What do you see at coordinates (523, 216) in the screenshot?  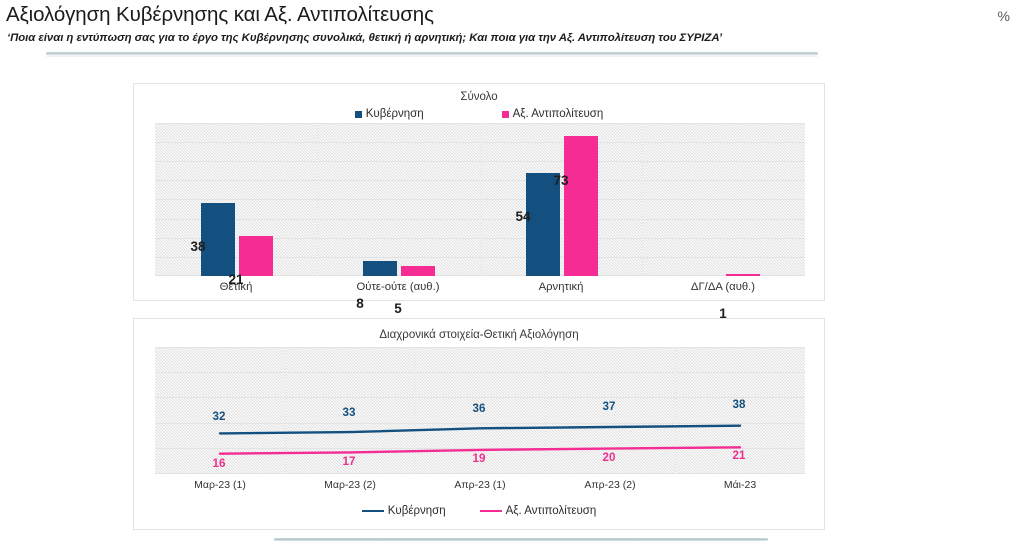 I see `bar-value-government-negative: 54` at bounding box center [523, 216].